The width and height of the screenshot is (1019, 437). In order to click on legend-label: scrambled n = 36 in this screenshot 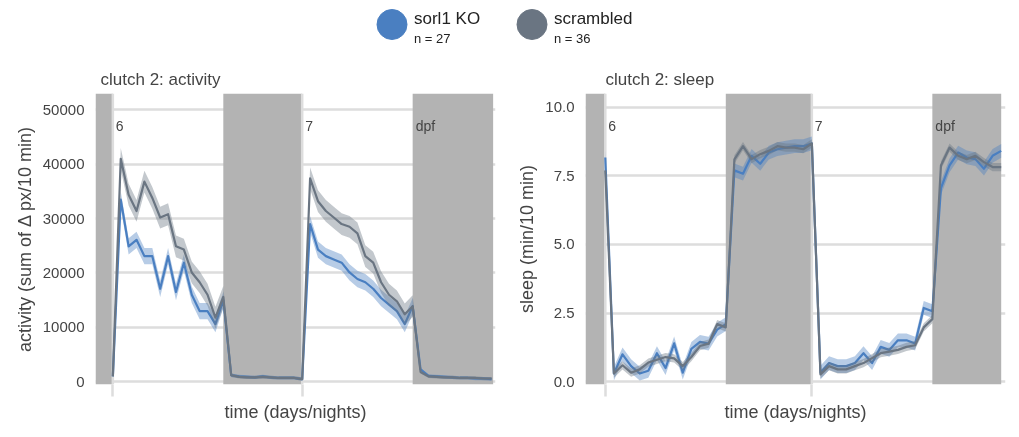, I will do `click(593, 27)`.